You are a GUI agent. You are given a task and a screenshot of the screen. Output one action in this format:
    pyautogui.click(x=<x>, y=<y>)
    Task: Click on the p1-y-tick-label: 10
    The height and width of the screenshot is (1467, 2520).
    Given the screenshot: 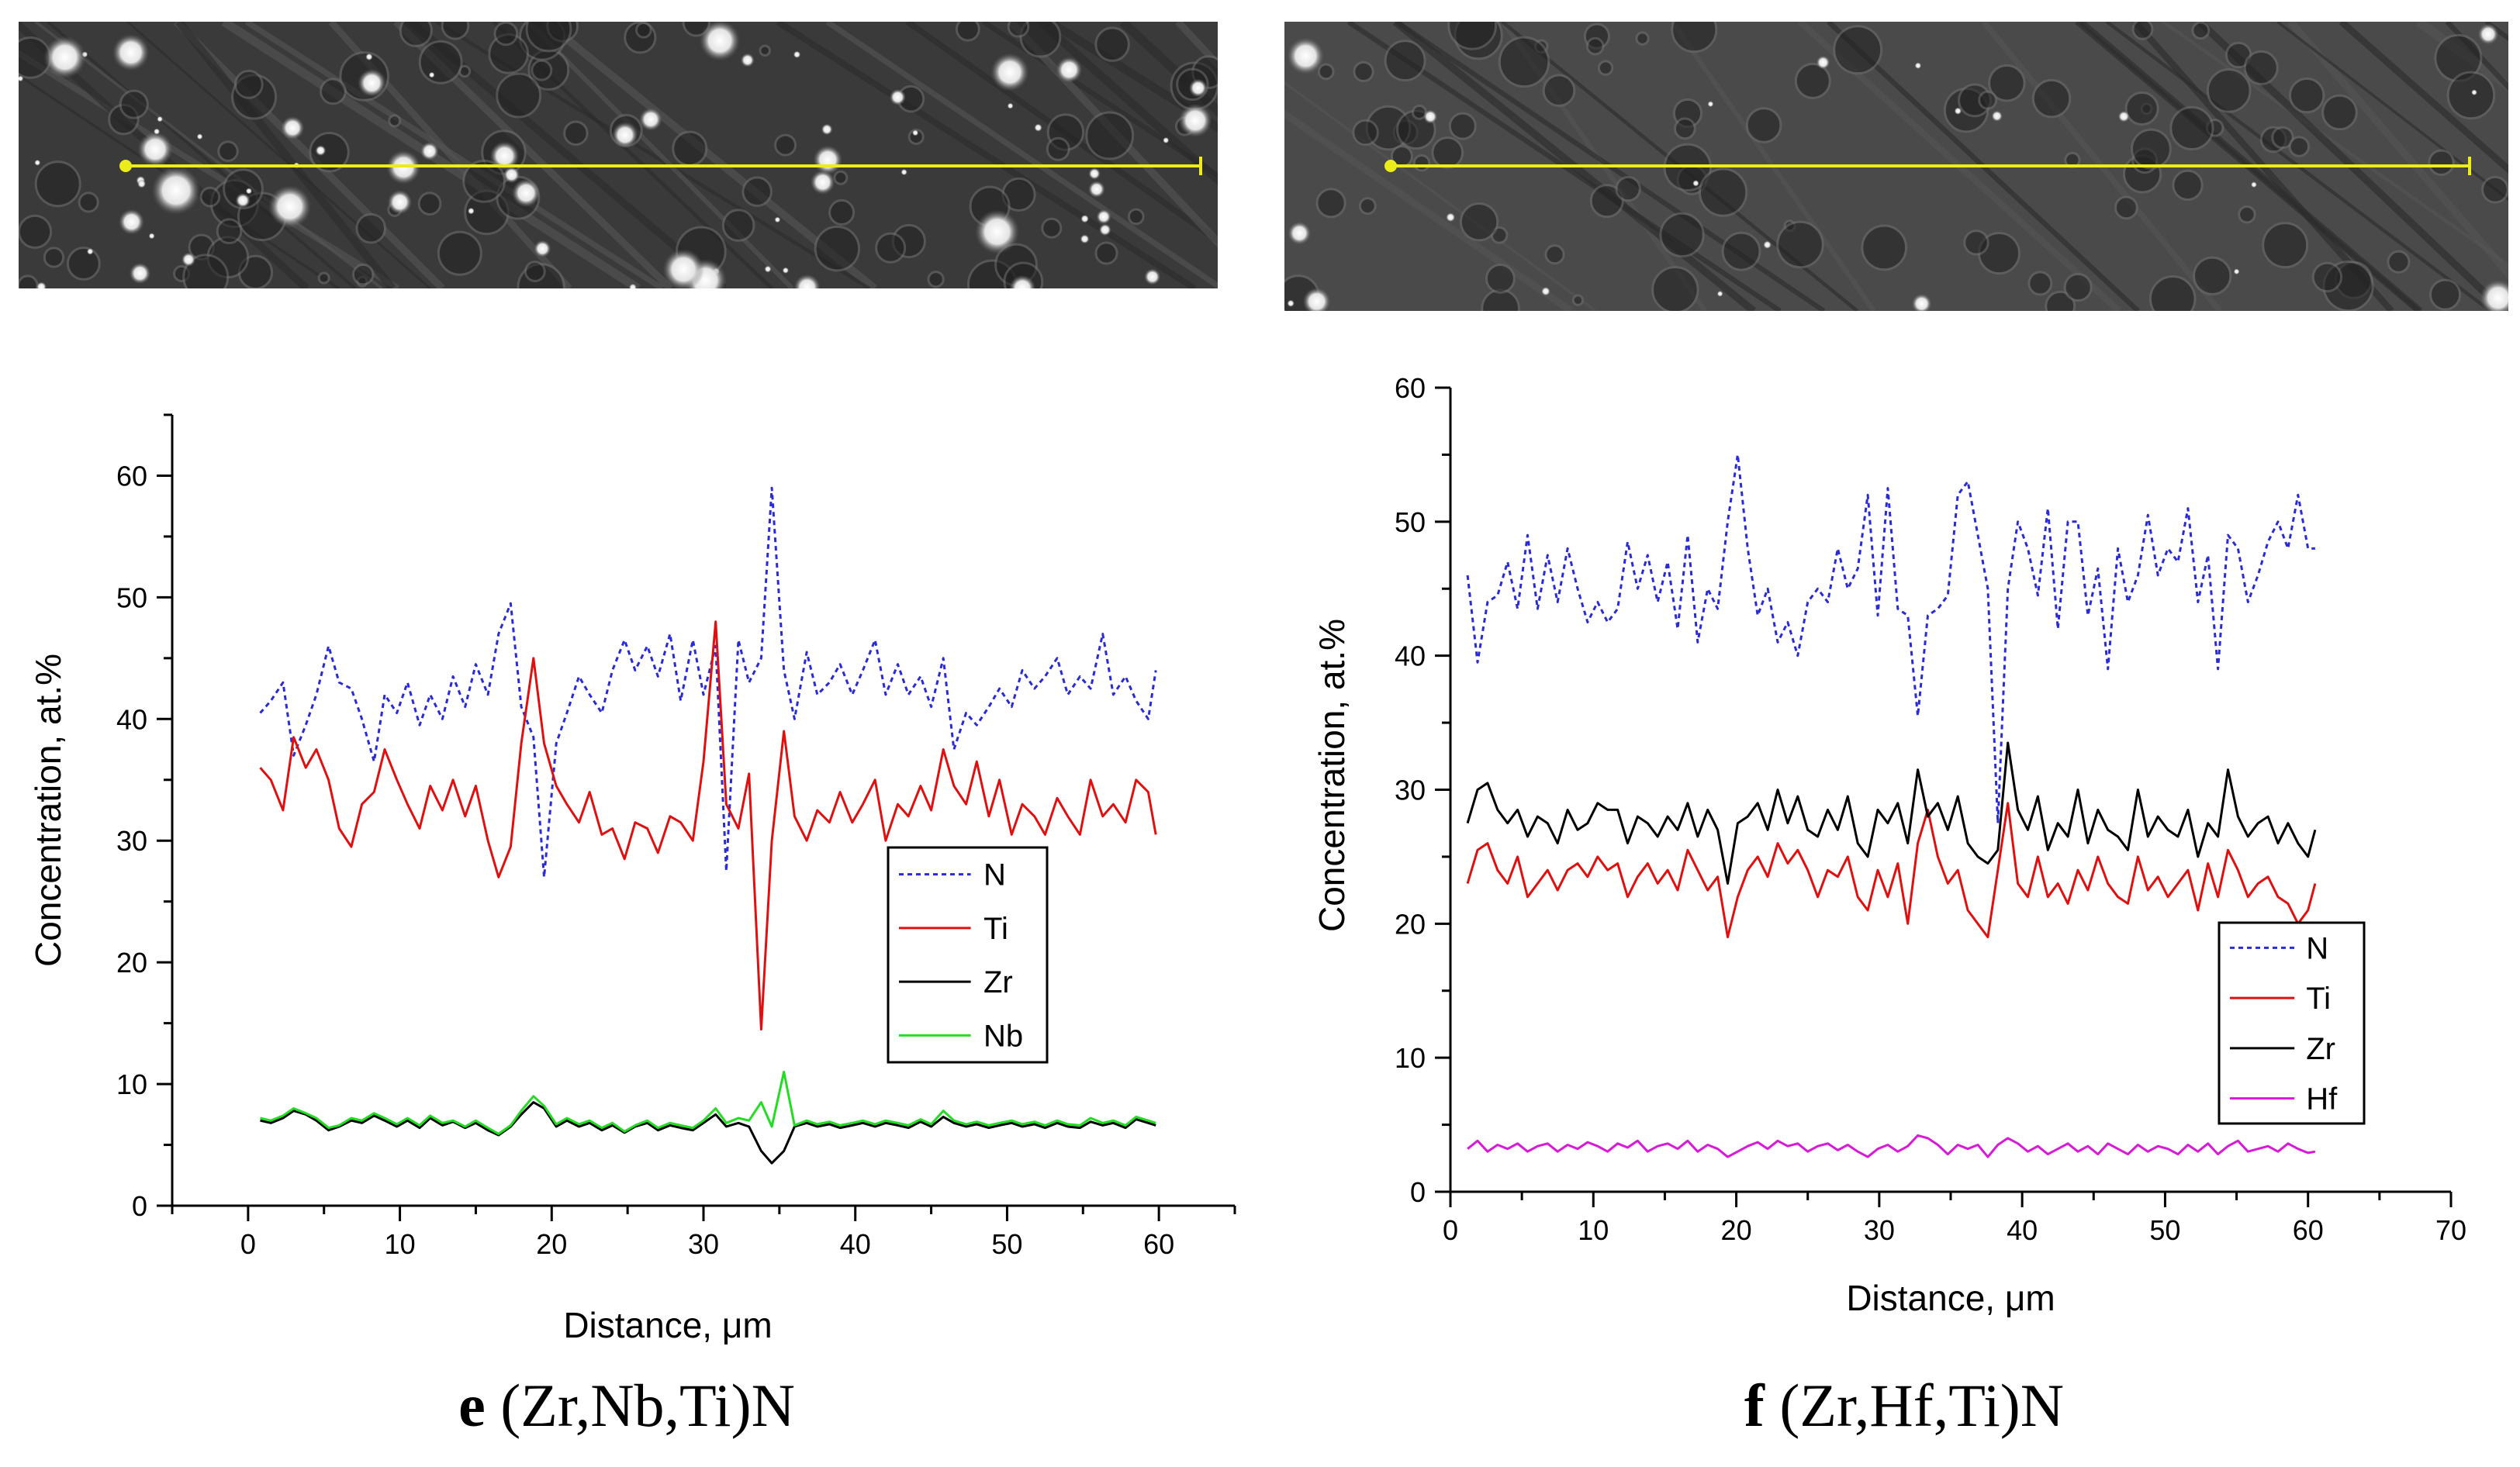 What is the action you would take?
    pyautogui.click(x=1411, y=1058)
    